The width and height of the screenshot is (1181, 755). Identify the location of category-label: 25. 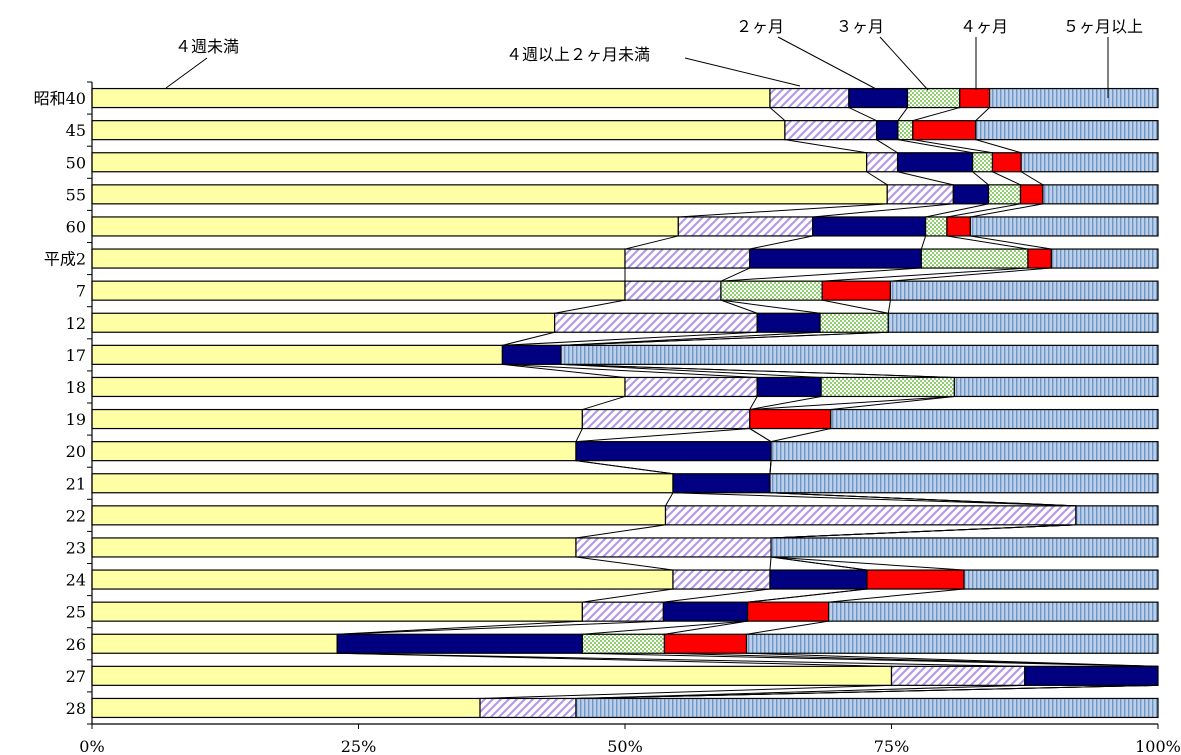
(76, 612).